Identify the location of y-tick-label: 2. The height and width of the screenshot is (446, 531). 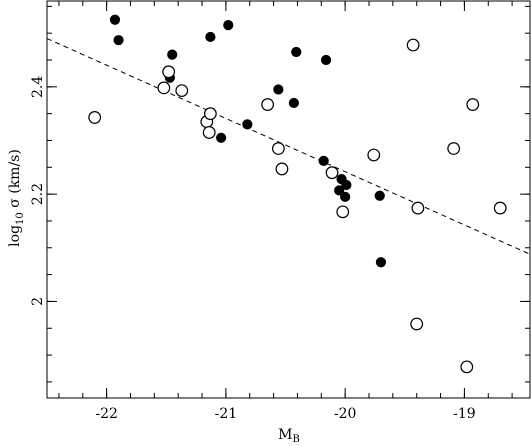
(38, 301).